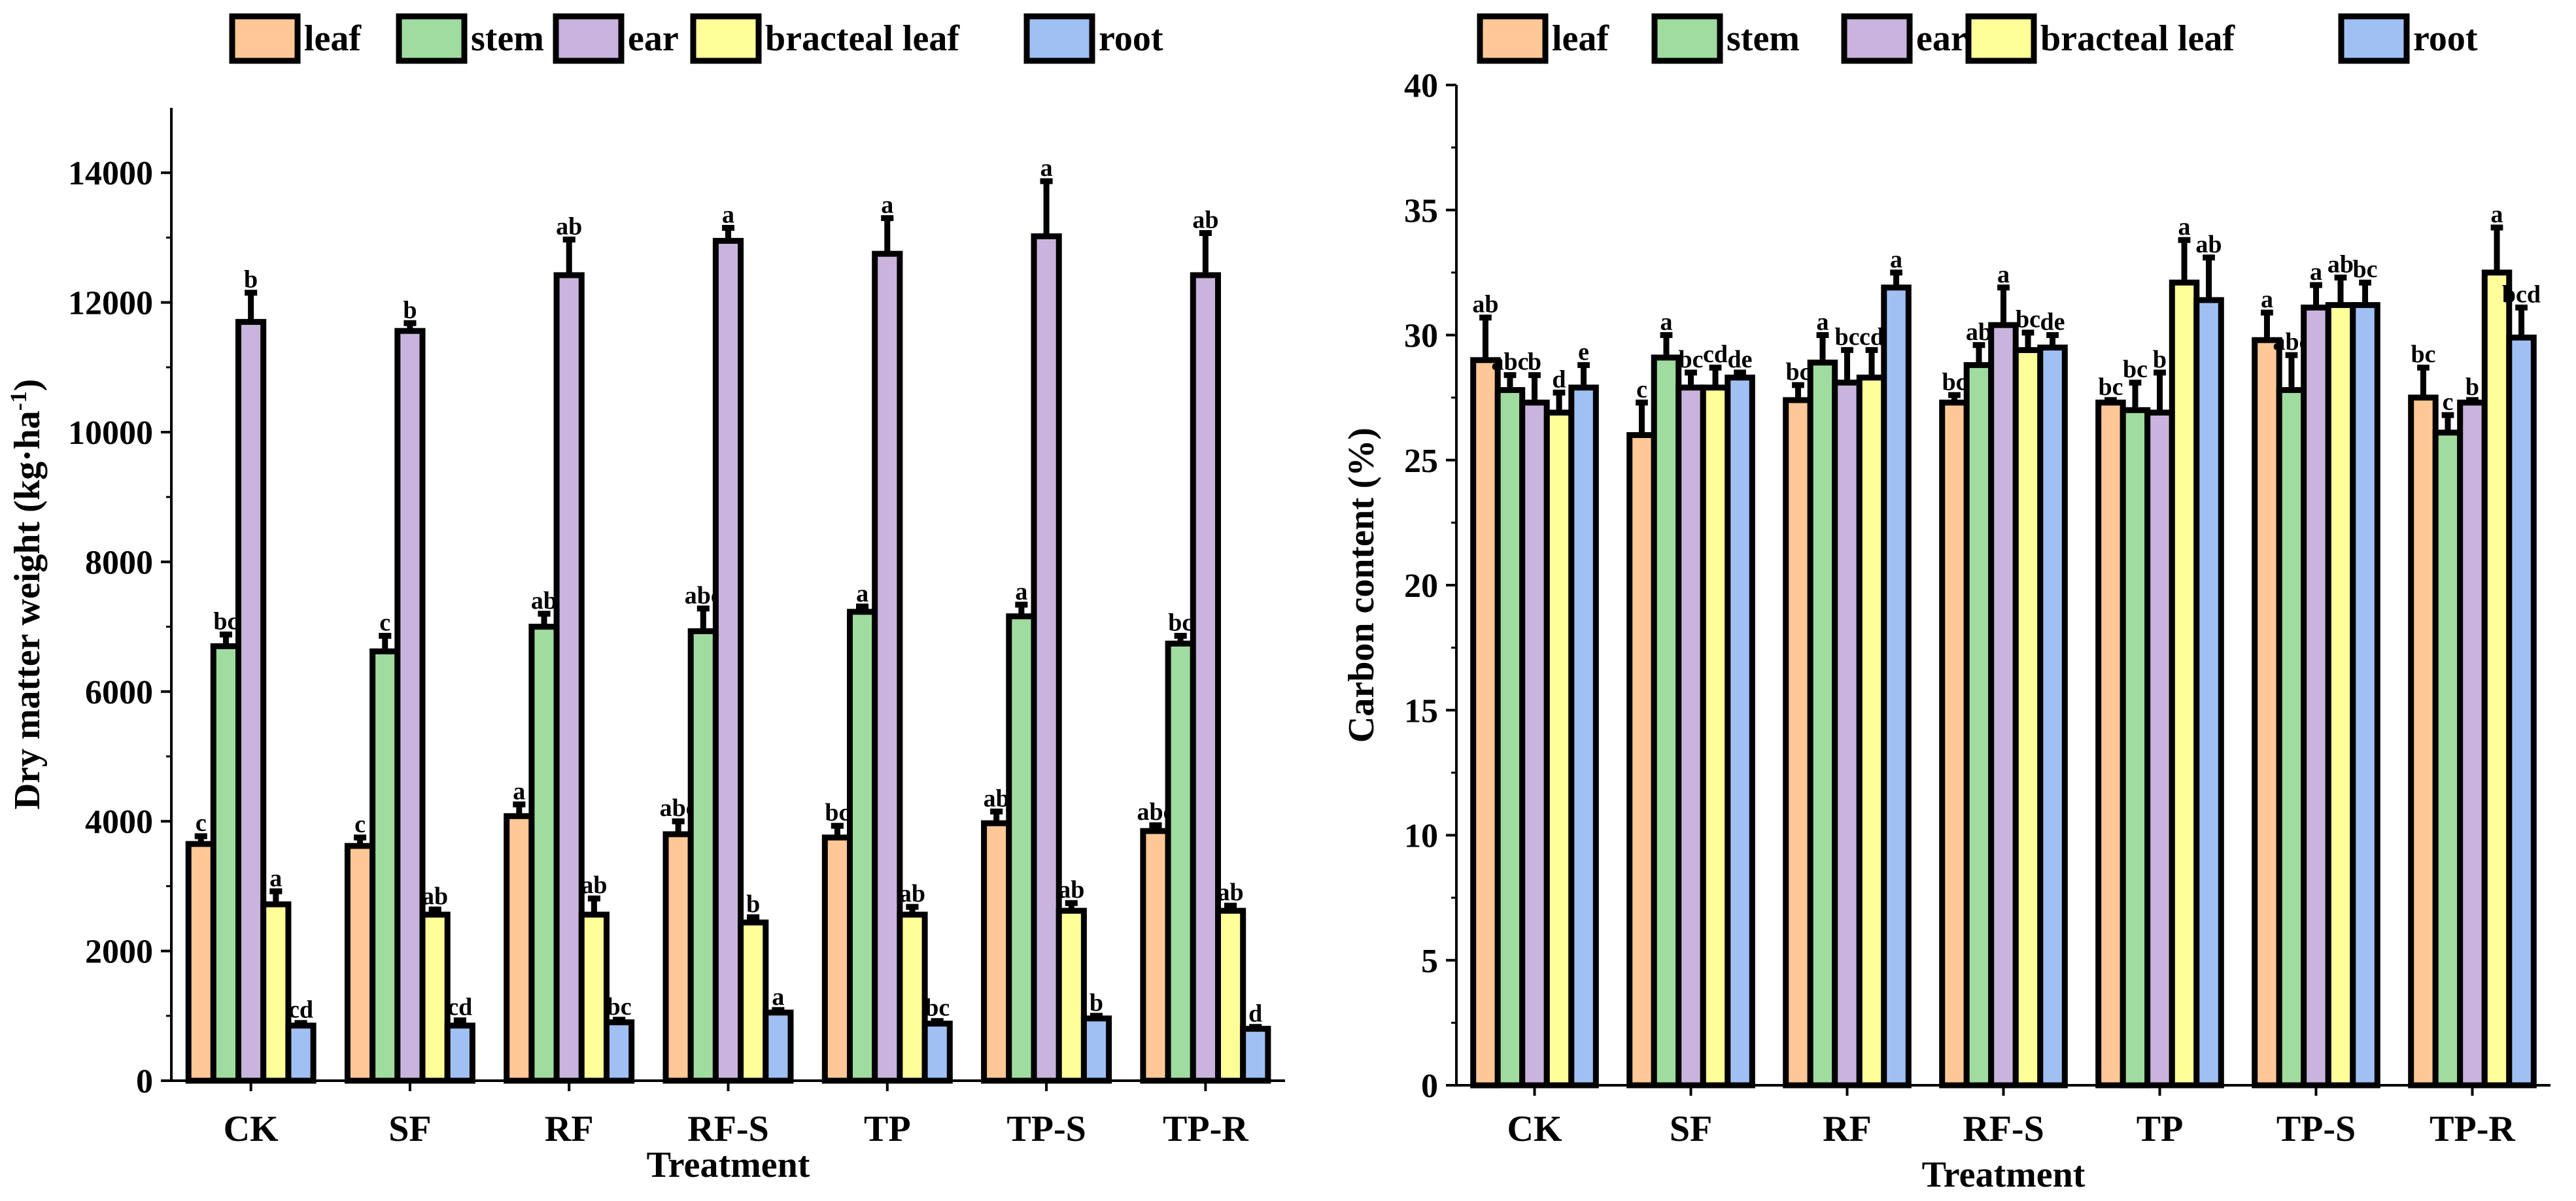 The height and width of the screenshot is (1201, 2576). I want to click on legend-item: bracteal leaf, so click(2100, 39).